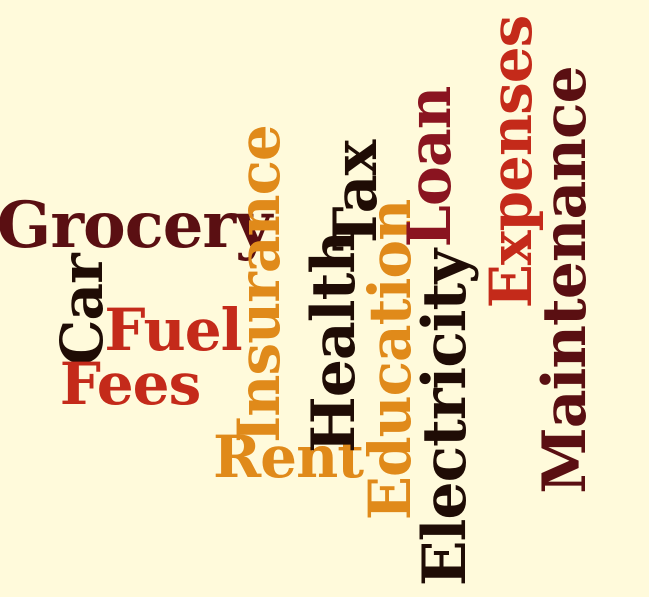  What do you see at coordinates (130, 384) in the screenshot?
I see `word-fees: Fees` at bounding box center [130, 384].